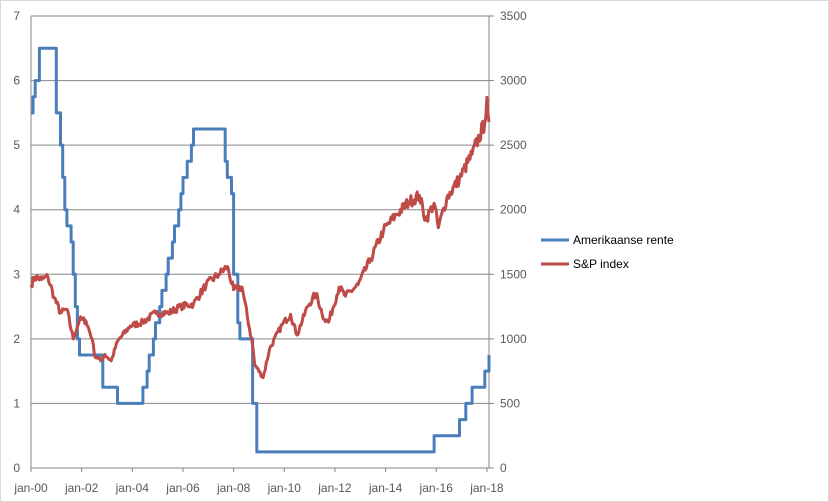 The image size is (829, 502). Describe the element at coordinates (385, 488) in the screenshot. I see `x-tick-label: jan-14` at that location.